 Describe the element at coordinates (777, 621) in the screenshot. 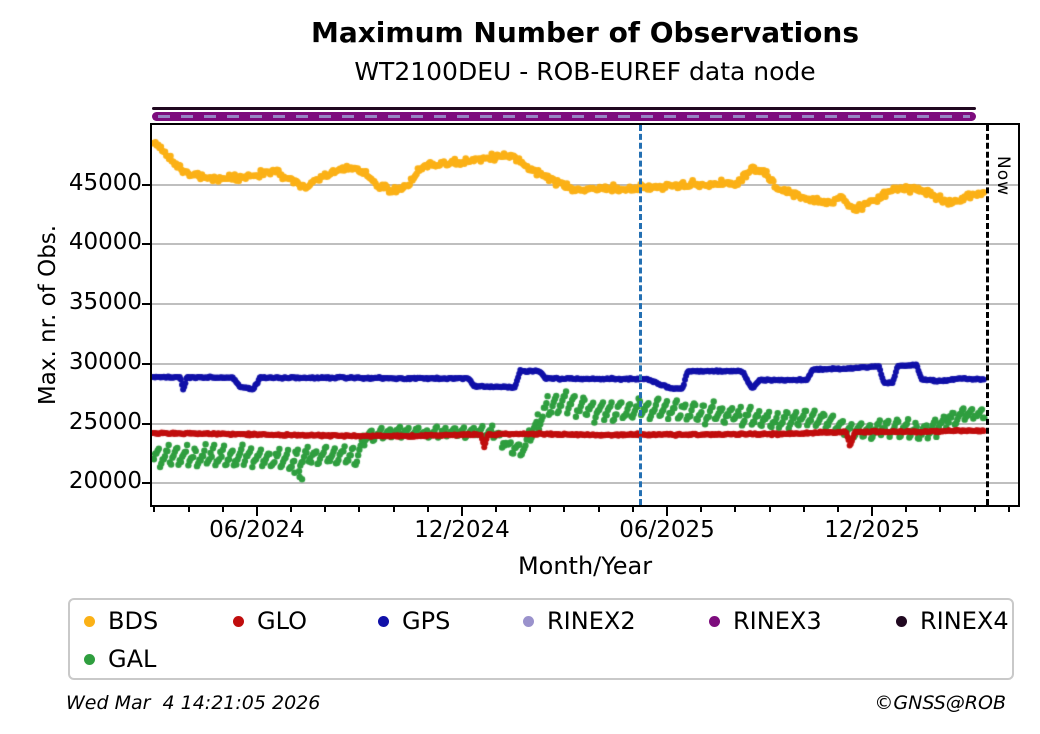

I see `legend-label: RINEX3` at that location.